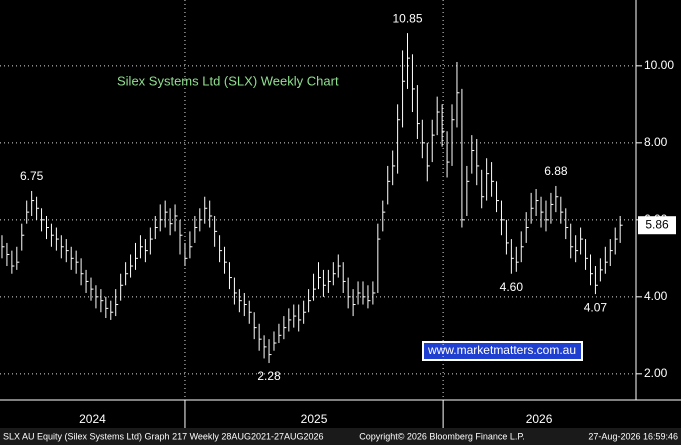  What do you see at coordinates (656, 373) in the screenshot?
I see `y-tick-label: 2.00` at bounding box center [656, 373].